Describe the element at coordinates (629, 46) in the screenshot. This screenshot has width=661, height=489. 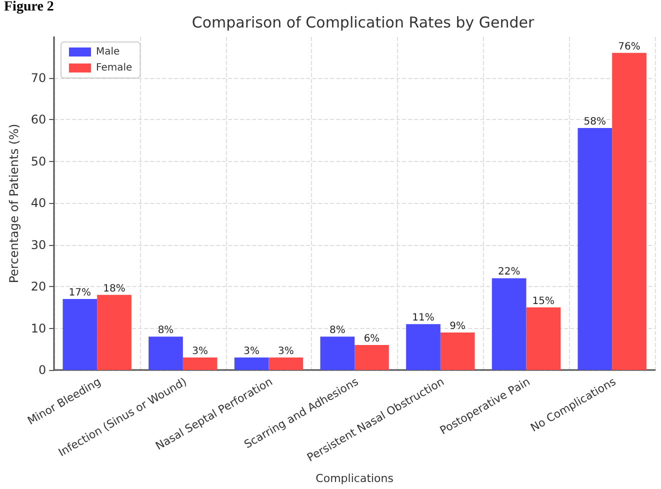
I see `data-label: 76%` at that location.